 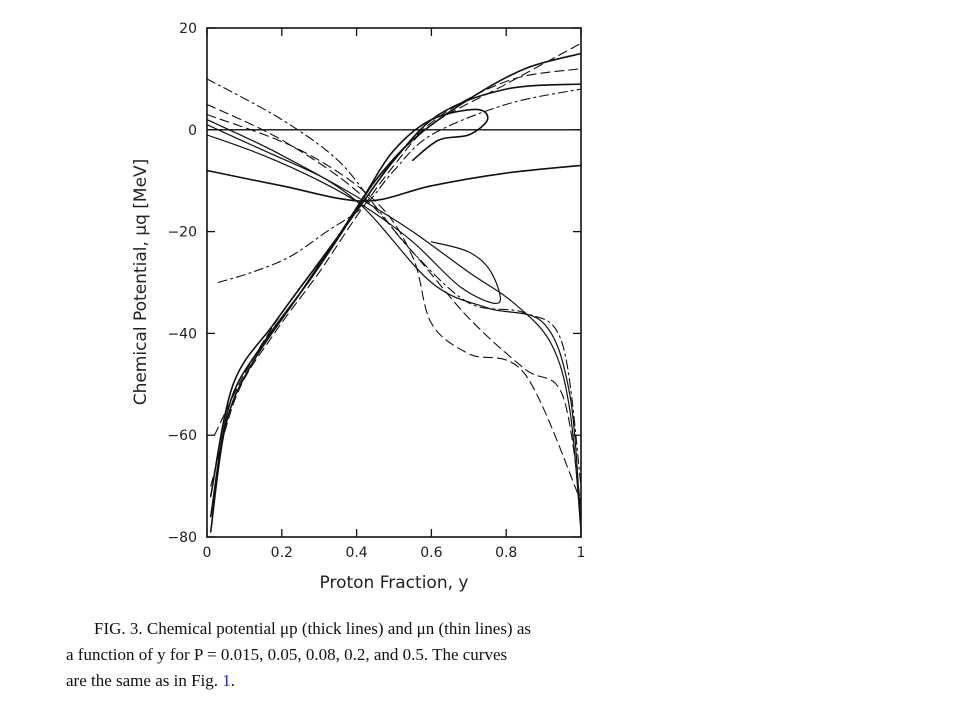 I want to click on x-tick-label: 0.4, so click(x=356, y=553).